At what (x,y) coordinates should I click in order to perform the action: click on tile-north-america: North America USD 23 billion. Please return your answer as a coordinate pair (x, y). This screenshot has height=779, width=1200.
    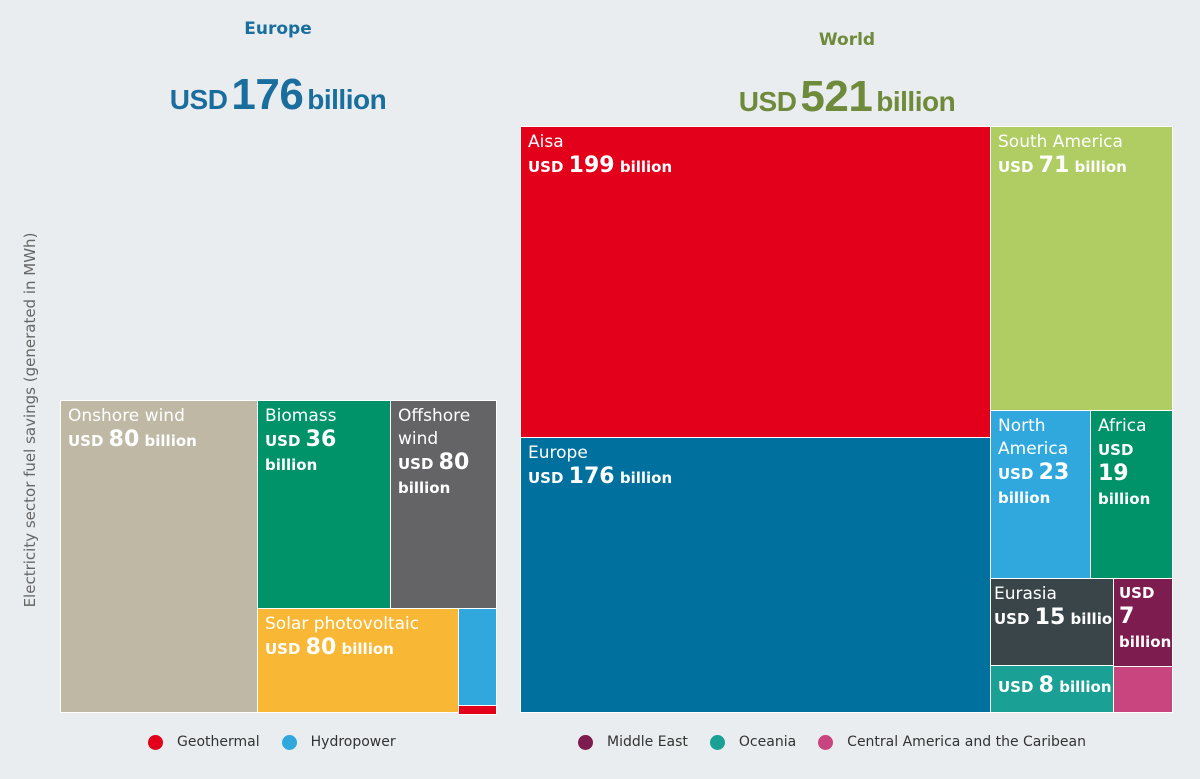
    Looking at the image, I should click on (1040, 494).